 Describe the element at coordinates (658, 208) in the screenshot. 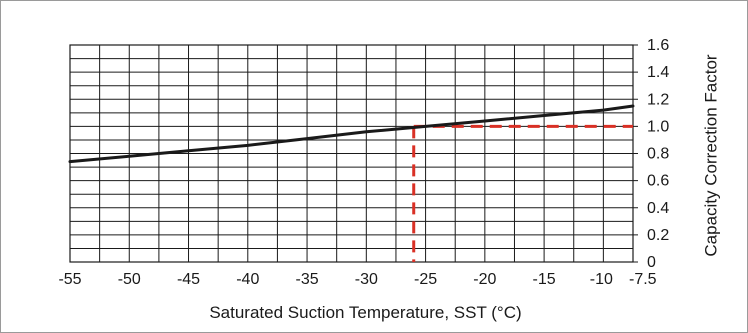

I see `y-tick-label: 0.4` at that location.